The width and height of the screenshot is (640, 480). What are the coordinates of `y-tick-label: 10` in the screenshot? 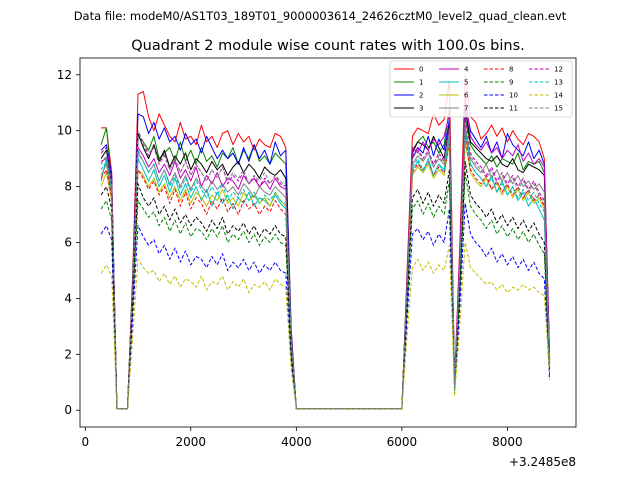 It's located at (64, 131).